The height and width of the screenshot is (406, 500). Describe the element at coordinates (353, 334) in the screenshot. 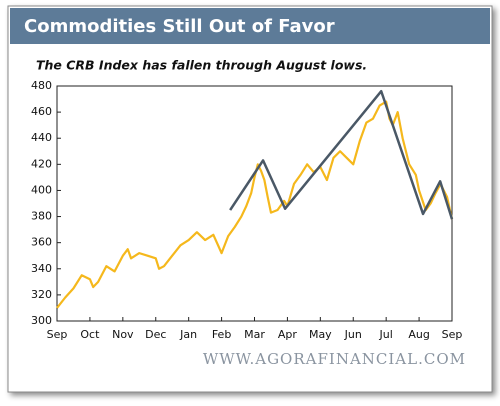

I see `x-tick-label: Jun` at that location.